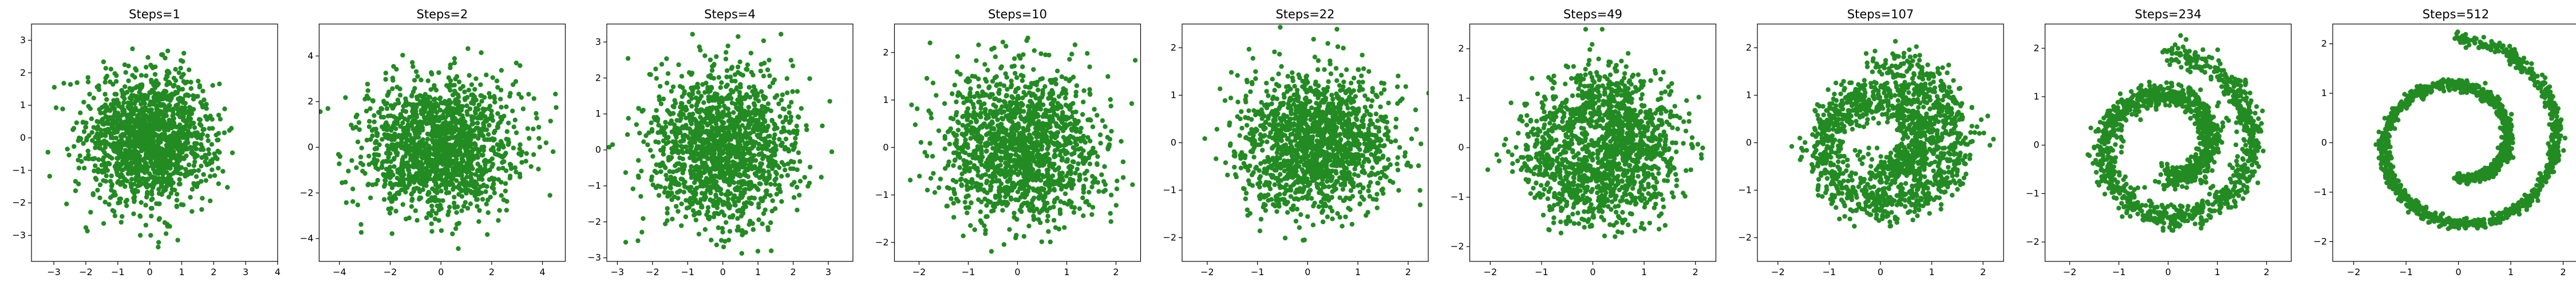 This screenshot has width=2576, height=286. What do you see at coordinates (598, 41) in the screenshot?
I see `y-tick-label: 3` at bounding box center [598, 41].